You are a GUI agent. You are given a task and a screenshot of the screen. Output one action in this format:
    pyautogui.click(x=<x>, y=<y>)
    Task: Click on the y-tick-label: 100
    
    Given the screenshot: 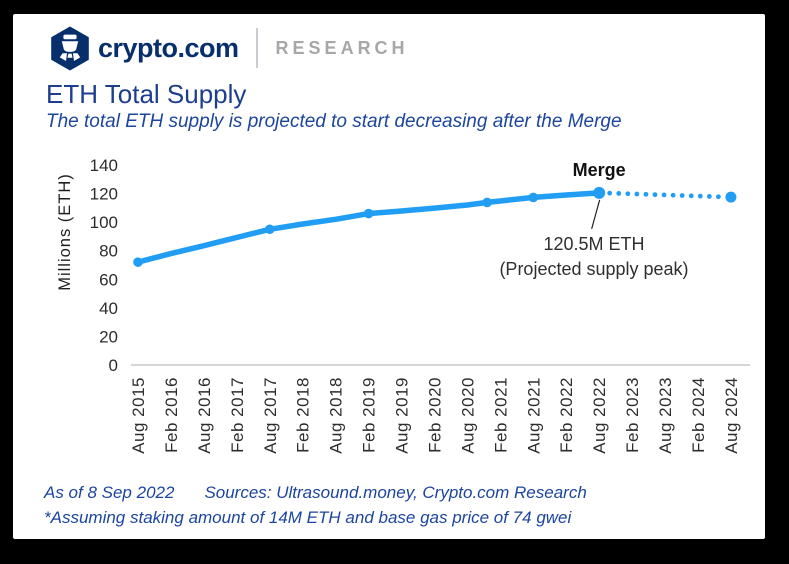 What is the action you would take?
    pyautogui.click(x=104, y=222)
    